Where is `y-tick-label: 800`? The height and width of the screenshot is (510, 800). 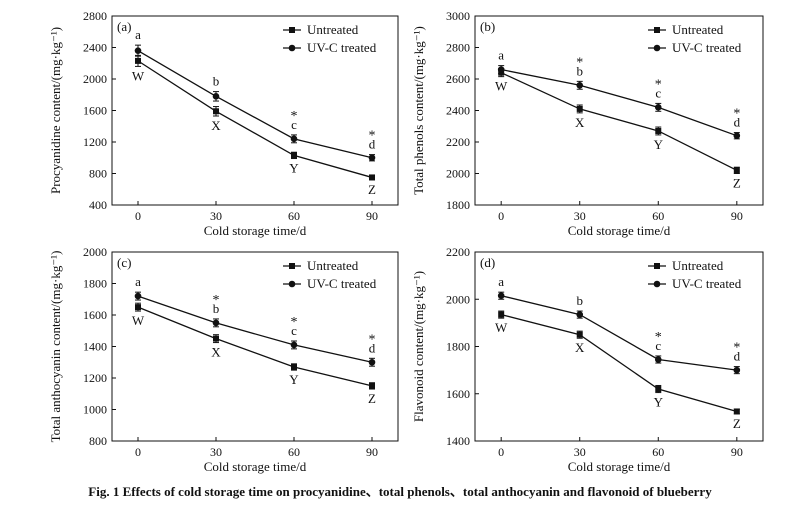 y-tick-label: 800 is located at coordinates (98, 441).